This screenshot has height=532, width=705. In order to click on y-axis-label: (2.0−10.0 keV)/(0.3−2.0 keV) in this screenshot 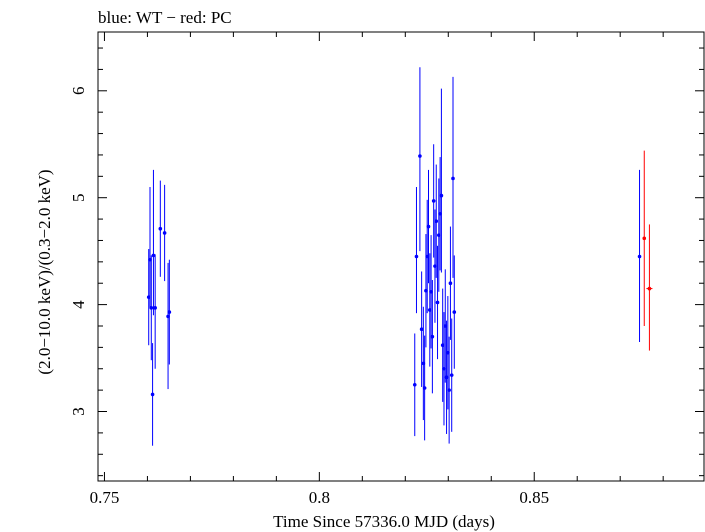, I will do `click(44, 271)`.